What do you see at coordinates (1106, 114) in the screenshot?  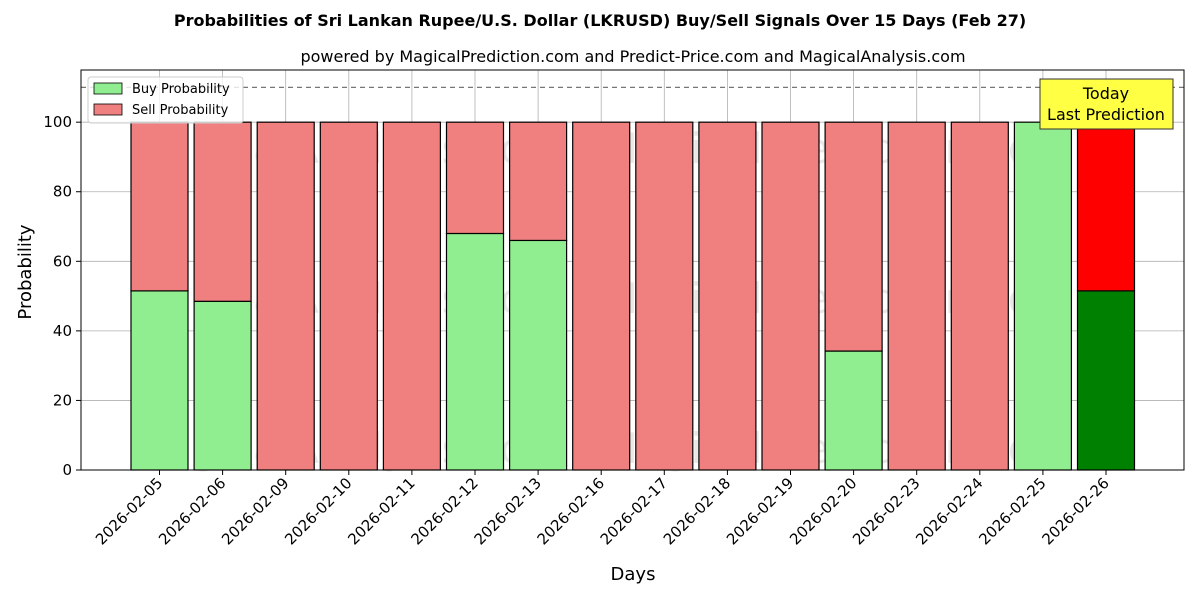 I see `annotation-line-2: Last Prediction` at bounding box center [1106, 114].